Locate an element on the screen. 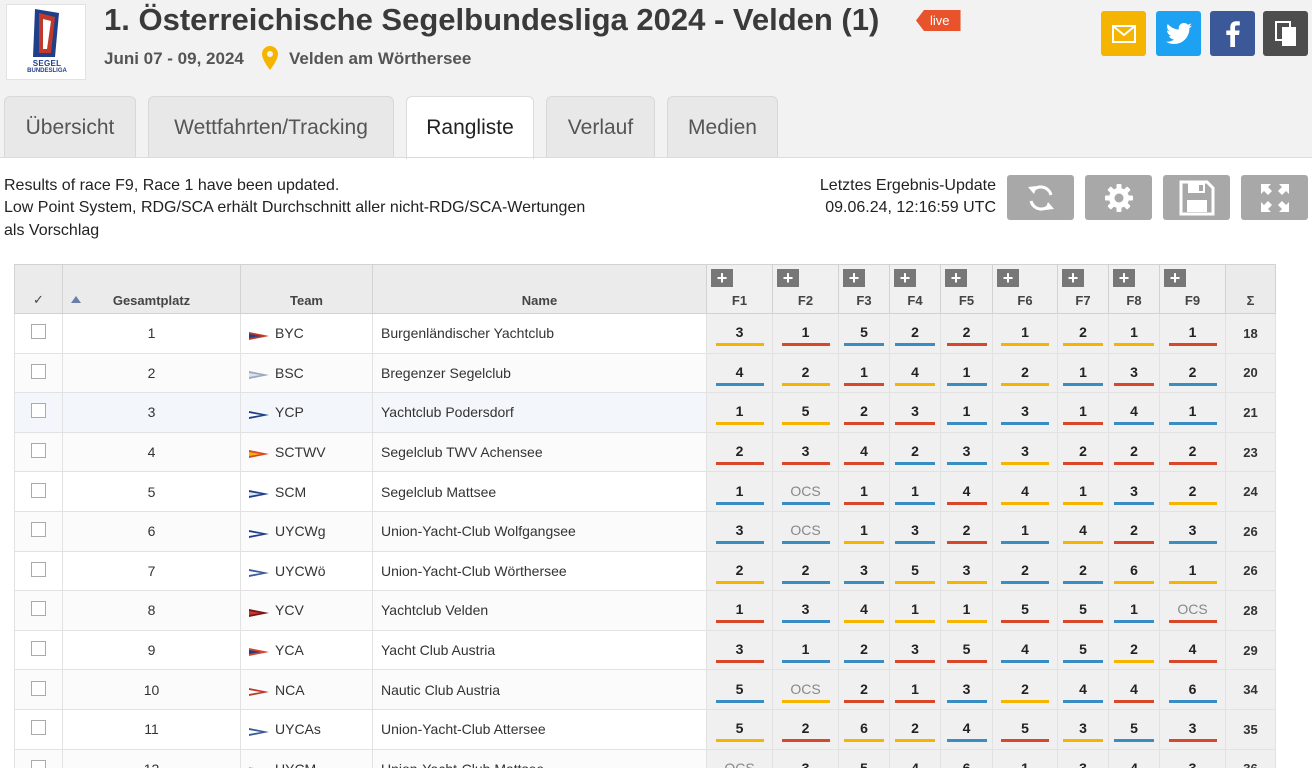  table-row: 4 SCTWV Segelclub TWV Achensee 2 3 4 2 3 3 2 2 2 23 is located at coordinates (645, 452).